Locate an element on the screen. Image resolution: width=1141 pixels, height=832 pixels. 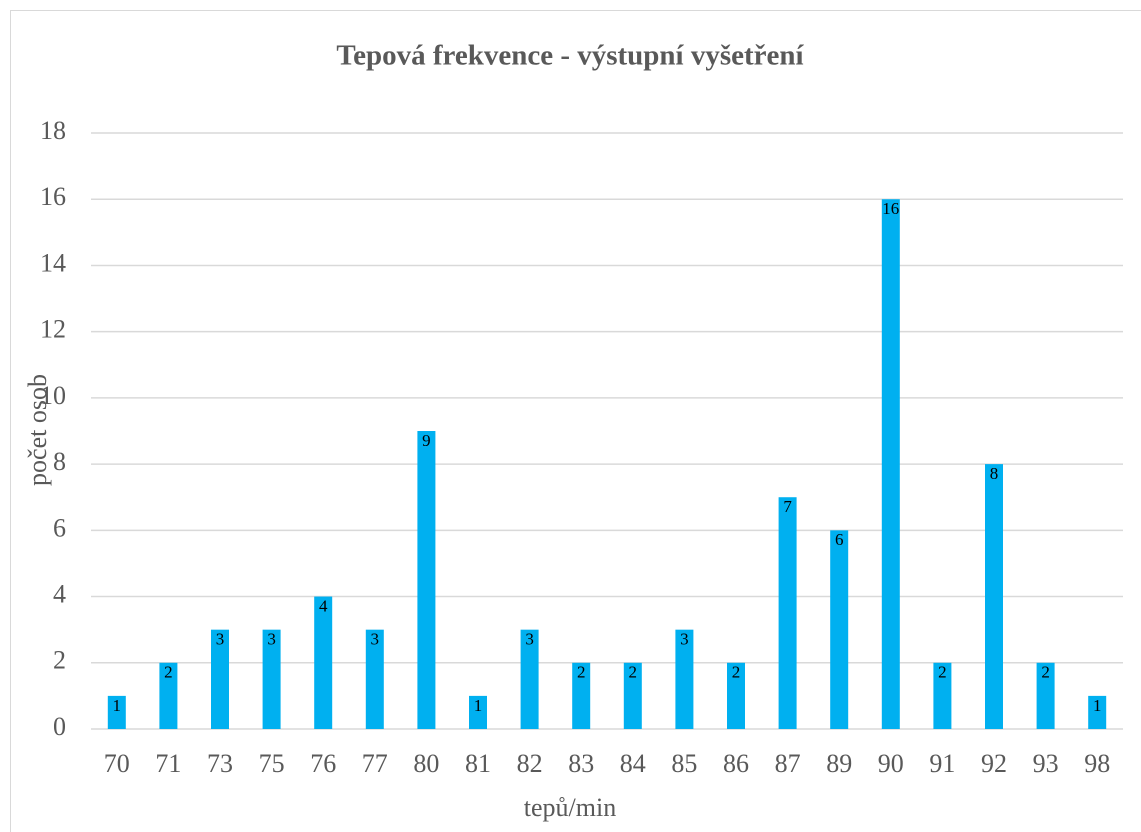
data-label: 8 is located at coordinates (994, 473).